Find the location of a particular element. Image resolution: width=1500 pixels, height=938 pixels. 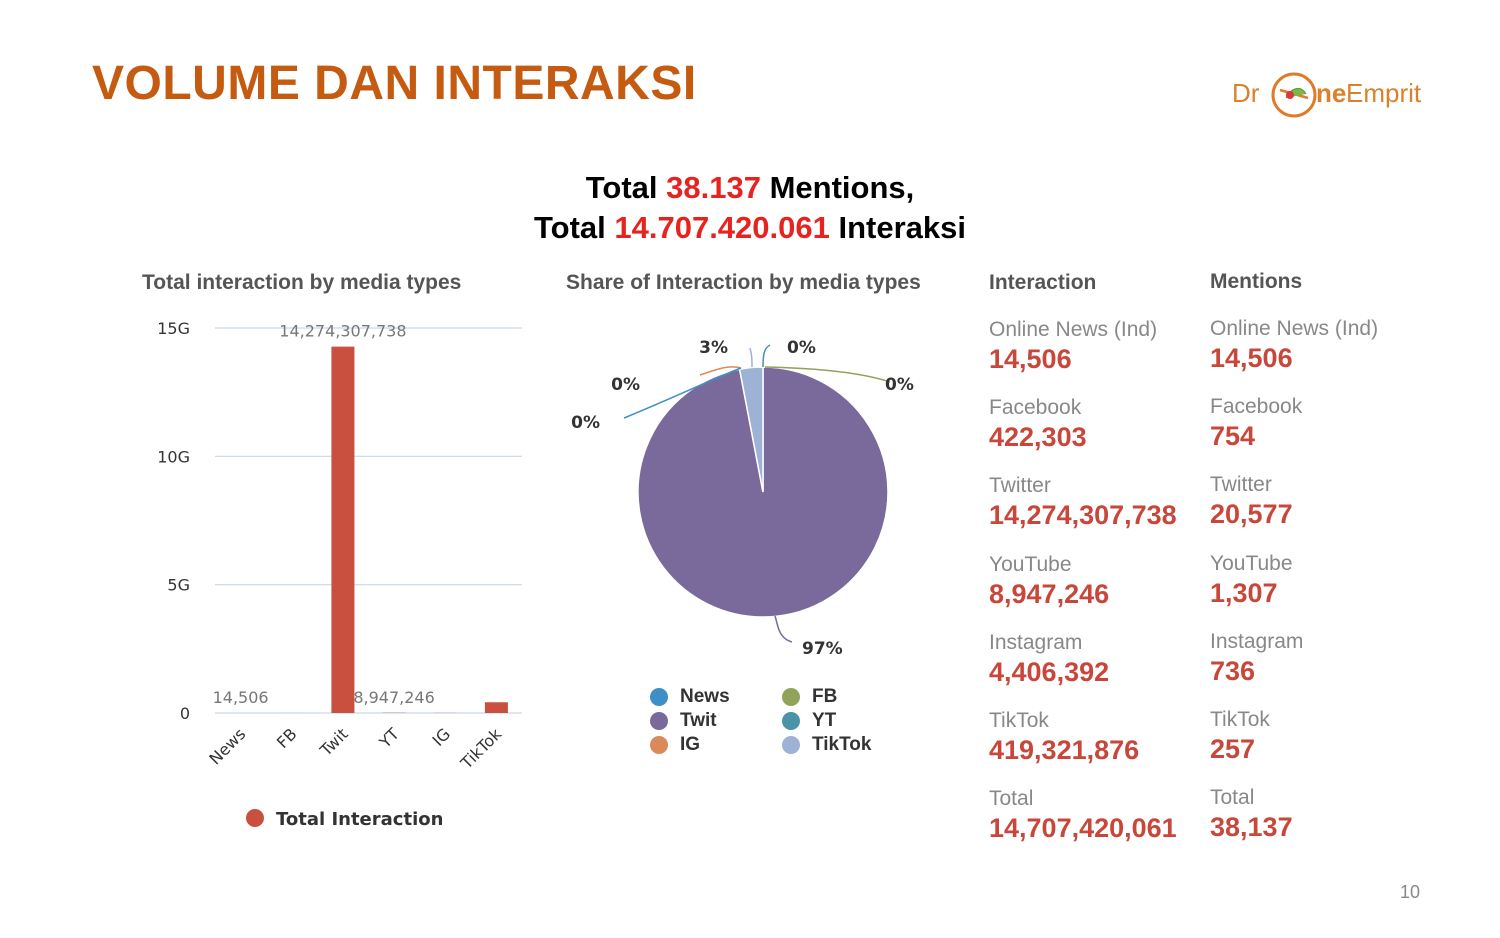

mentions-stat-item: YouTube 1,307 is located at coordinates (1294, 591).